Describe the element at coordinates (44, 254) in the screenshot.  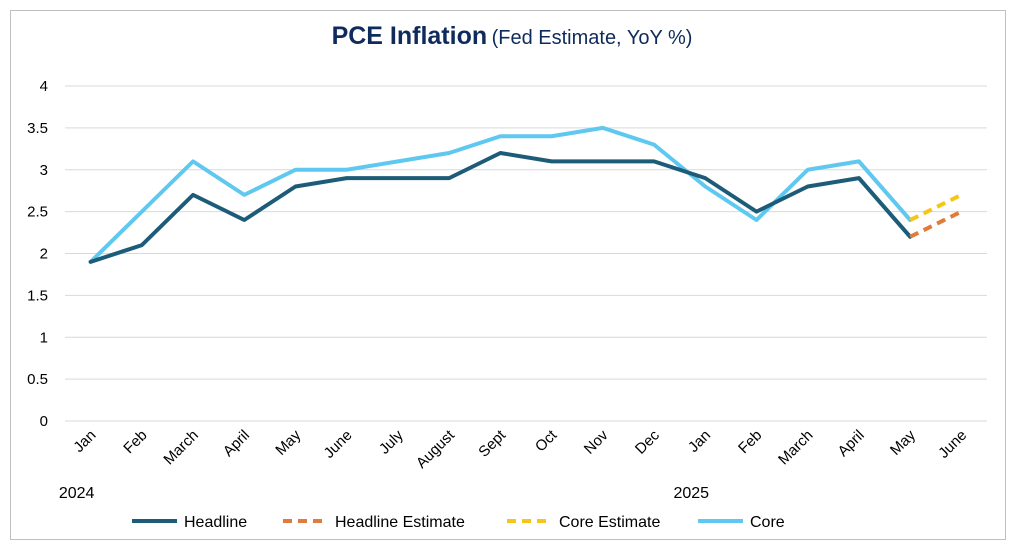
I see `y-tick-label: 2` at that location.